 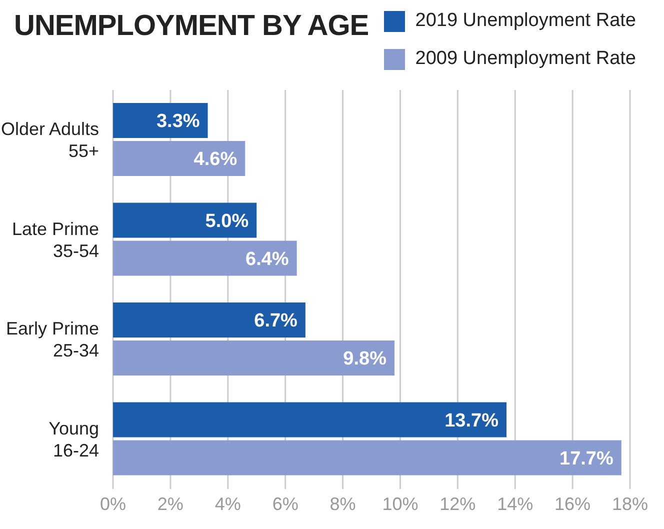 I want to click on x-tick-label: 6%, so click(x=285, y=504).